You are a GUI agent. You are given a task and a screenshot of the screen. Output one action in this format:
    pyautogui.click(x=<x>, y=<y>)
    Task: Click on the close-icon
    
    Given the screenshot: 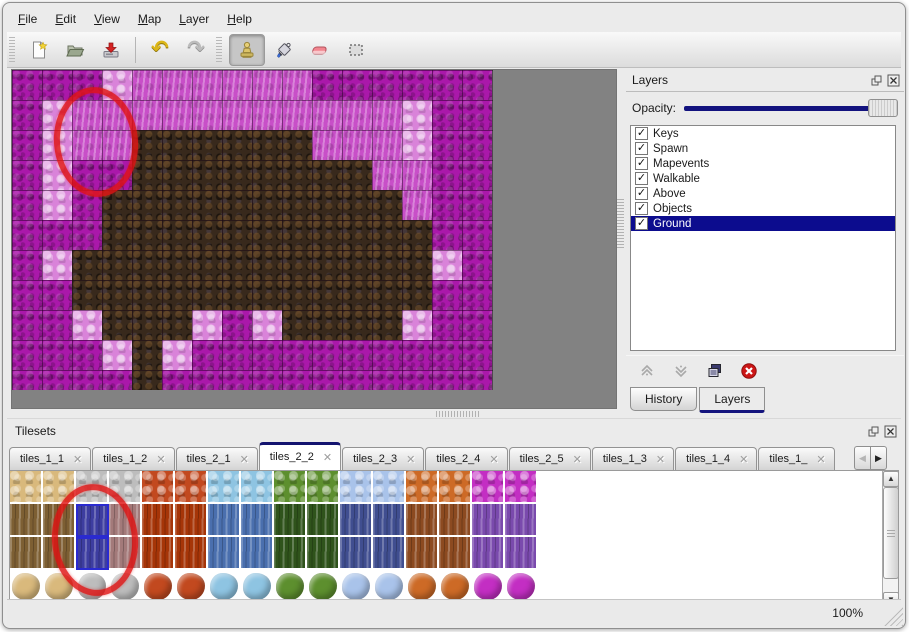 What is the action you would take?
    pyautogui.click(x=893, y=80)
    